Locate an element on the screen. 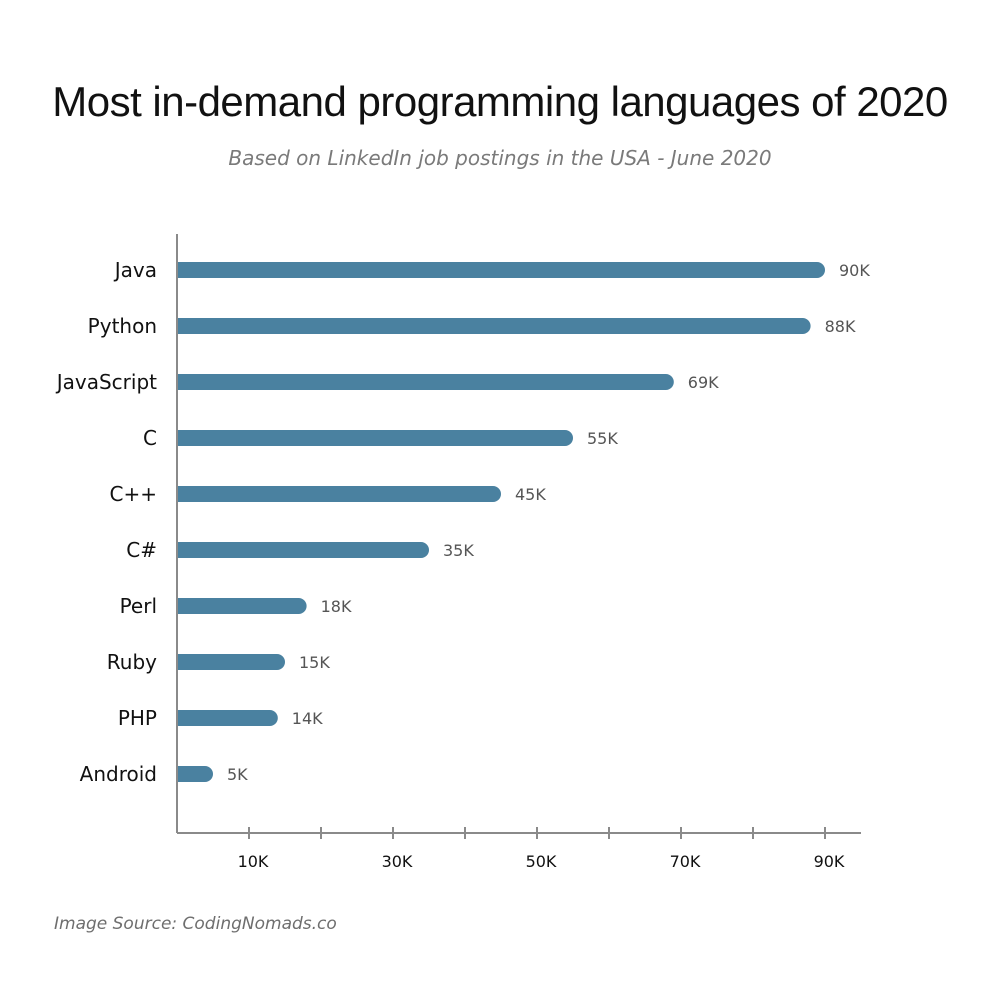 The image size is (1000, 1000). value-label: 45K is located at coordinates (530, 494).